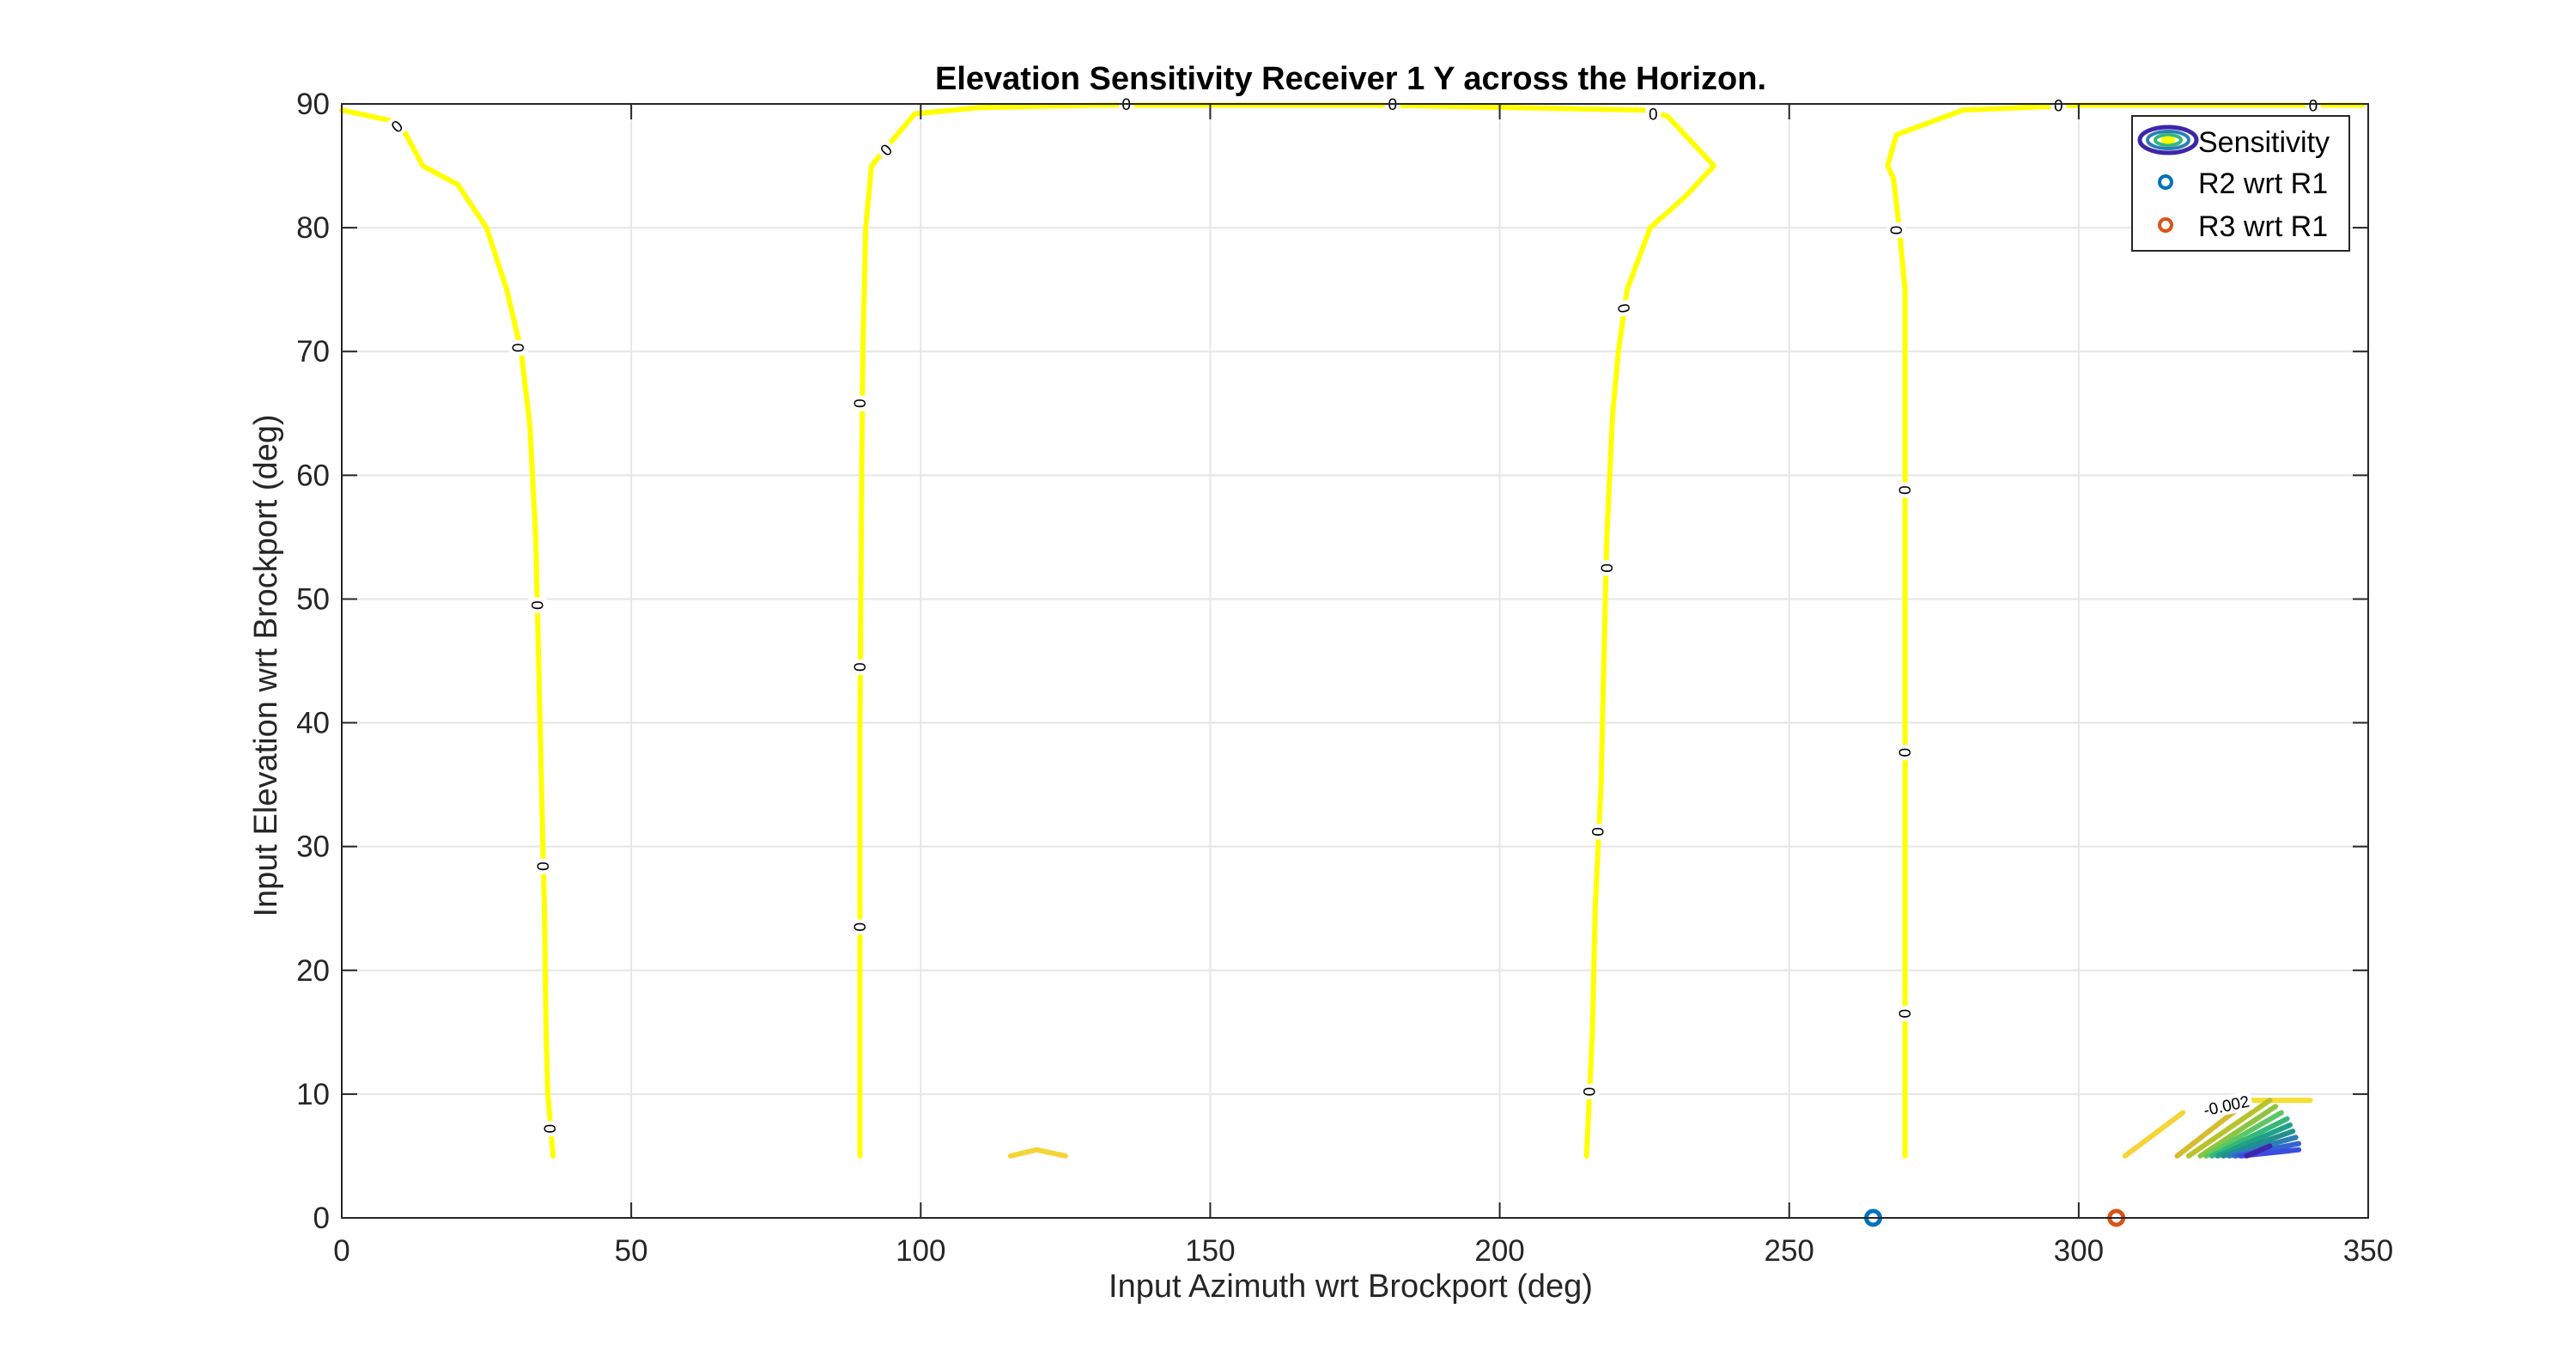  Describe the element at coordinates (2263, 226) in the screenshot. I see `legend-label-r3: R3 wrt R1` at that location.